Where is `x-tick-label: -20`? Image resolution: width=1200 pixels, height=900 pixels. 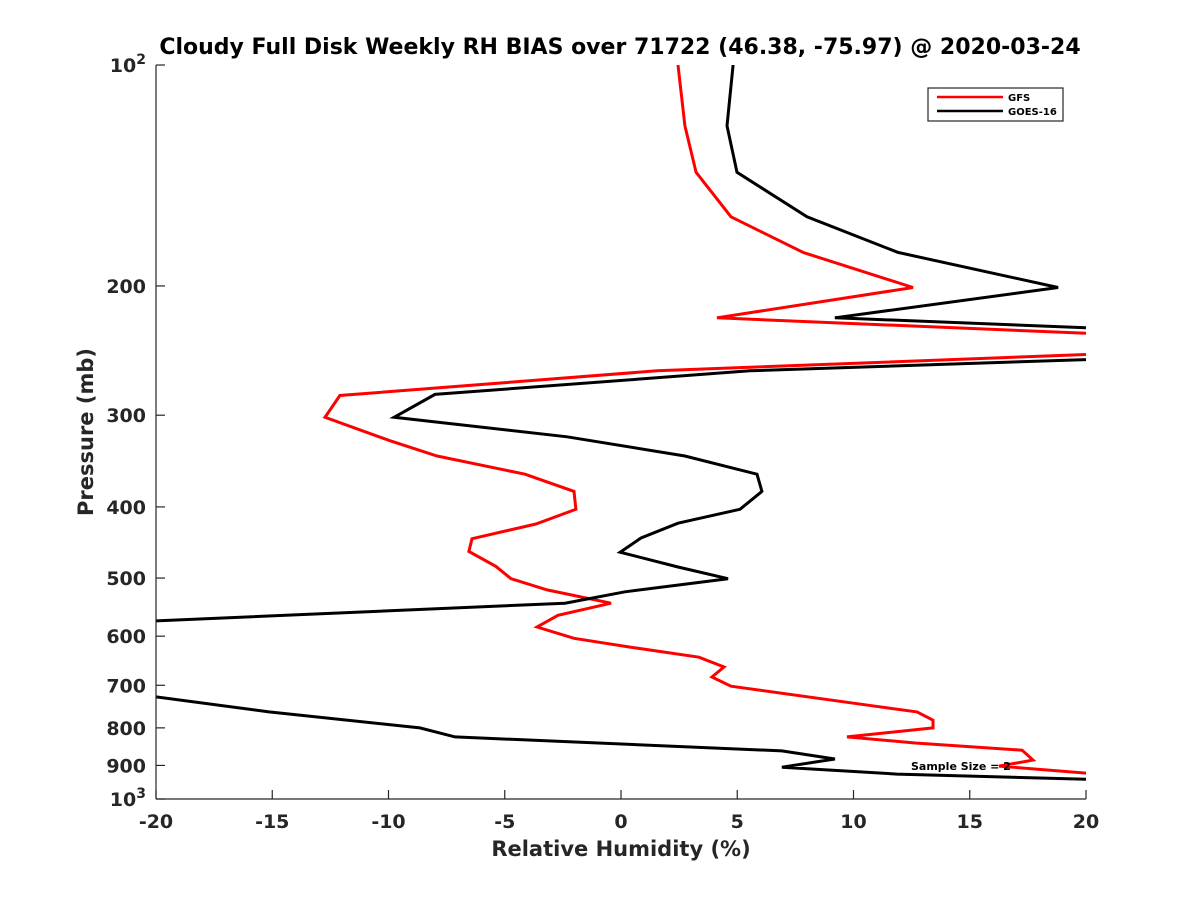 x-tick-label: -20 is located at coordinates (156, 822).